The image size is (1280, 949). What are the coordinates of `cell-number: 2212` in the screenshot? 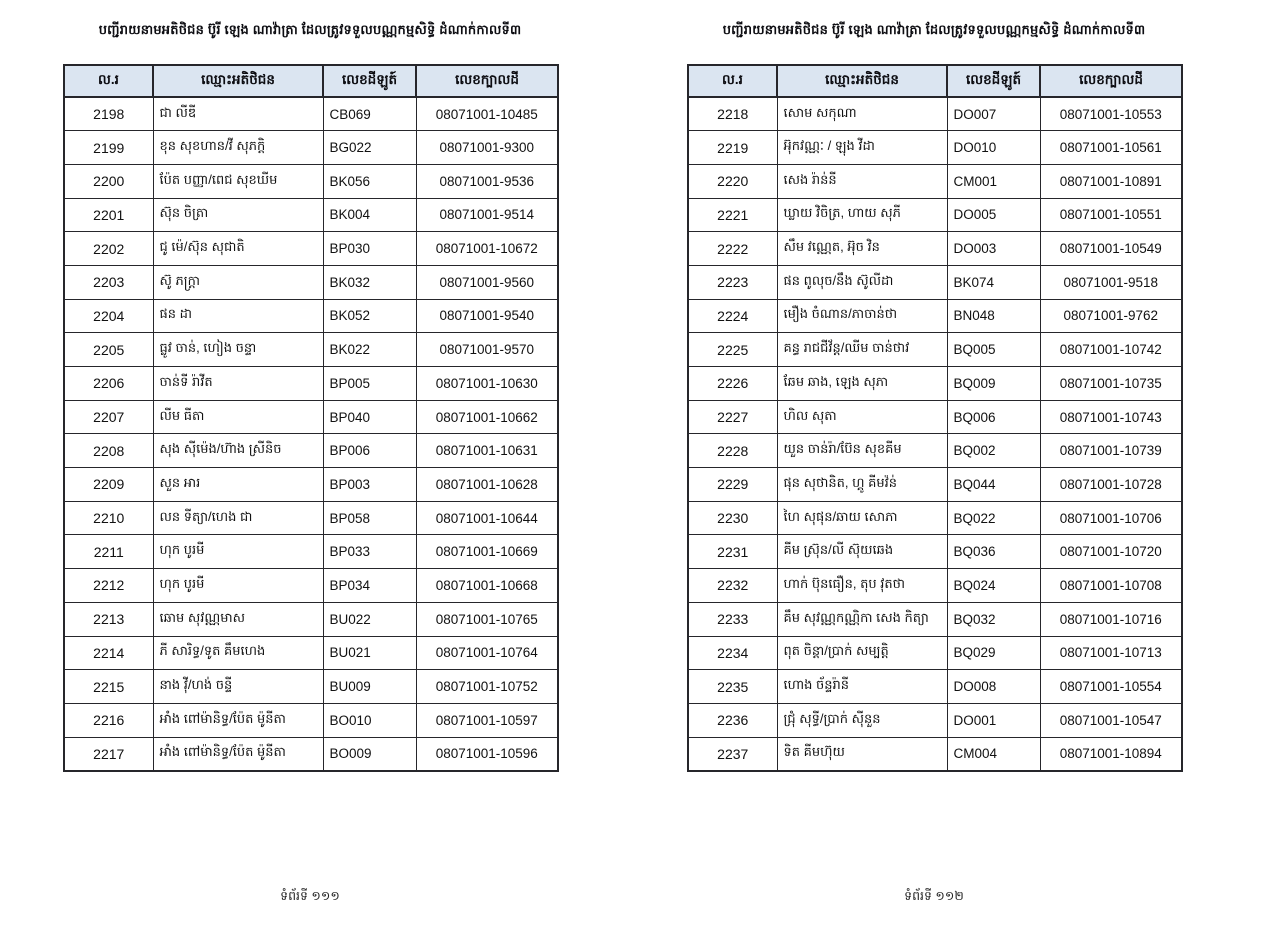 It's located at (108, 585).